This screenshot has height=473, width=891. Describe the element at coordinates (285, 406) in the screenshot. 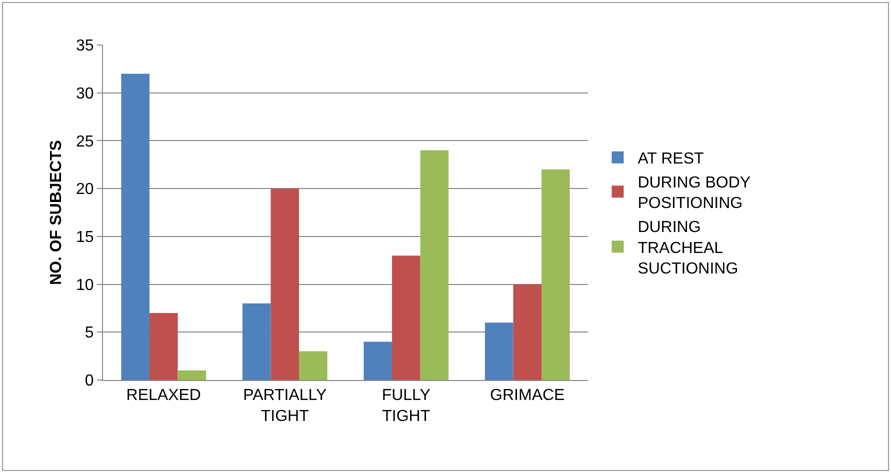

I see `x-tick-label: PARTIALLY TIGHT` at that location.